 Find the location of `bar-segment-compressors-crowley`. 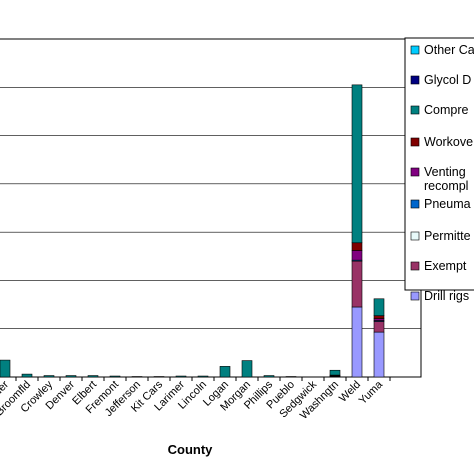

bar-segment-compressors-crowley is located at coordinates (49, 376).